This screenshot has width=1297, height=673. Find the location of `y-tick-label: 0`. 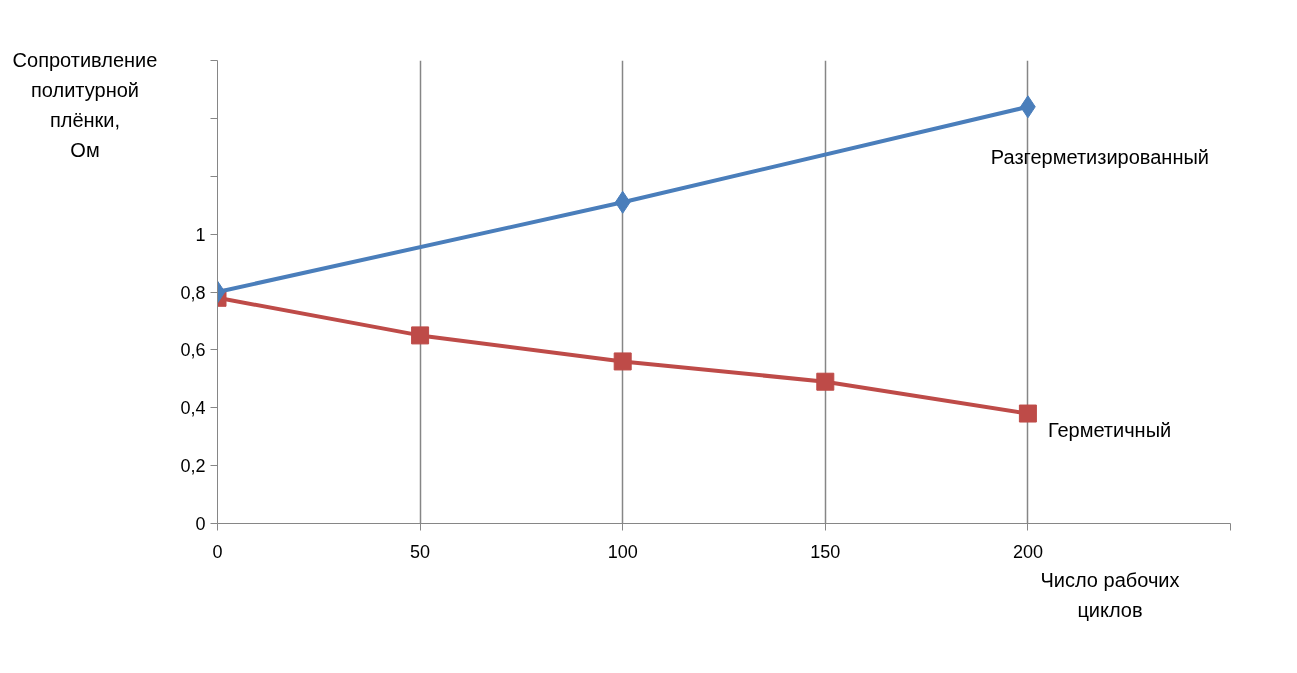

y-tick-label: 0 is located at coordinates (200, 524).